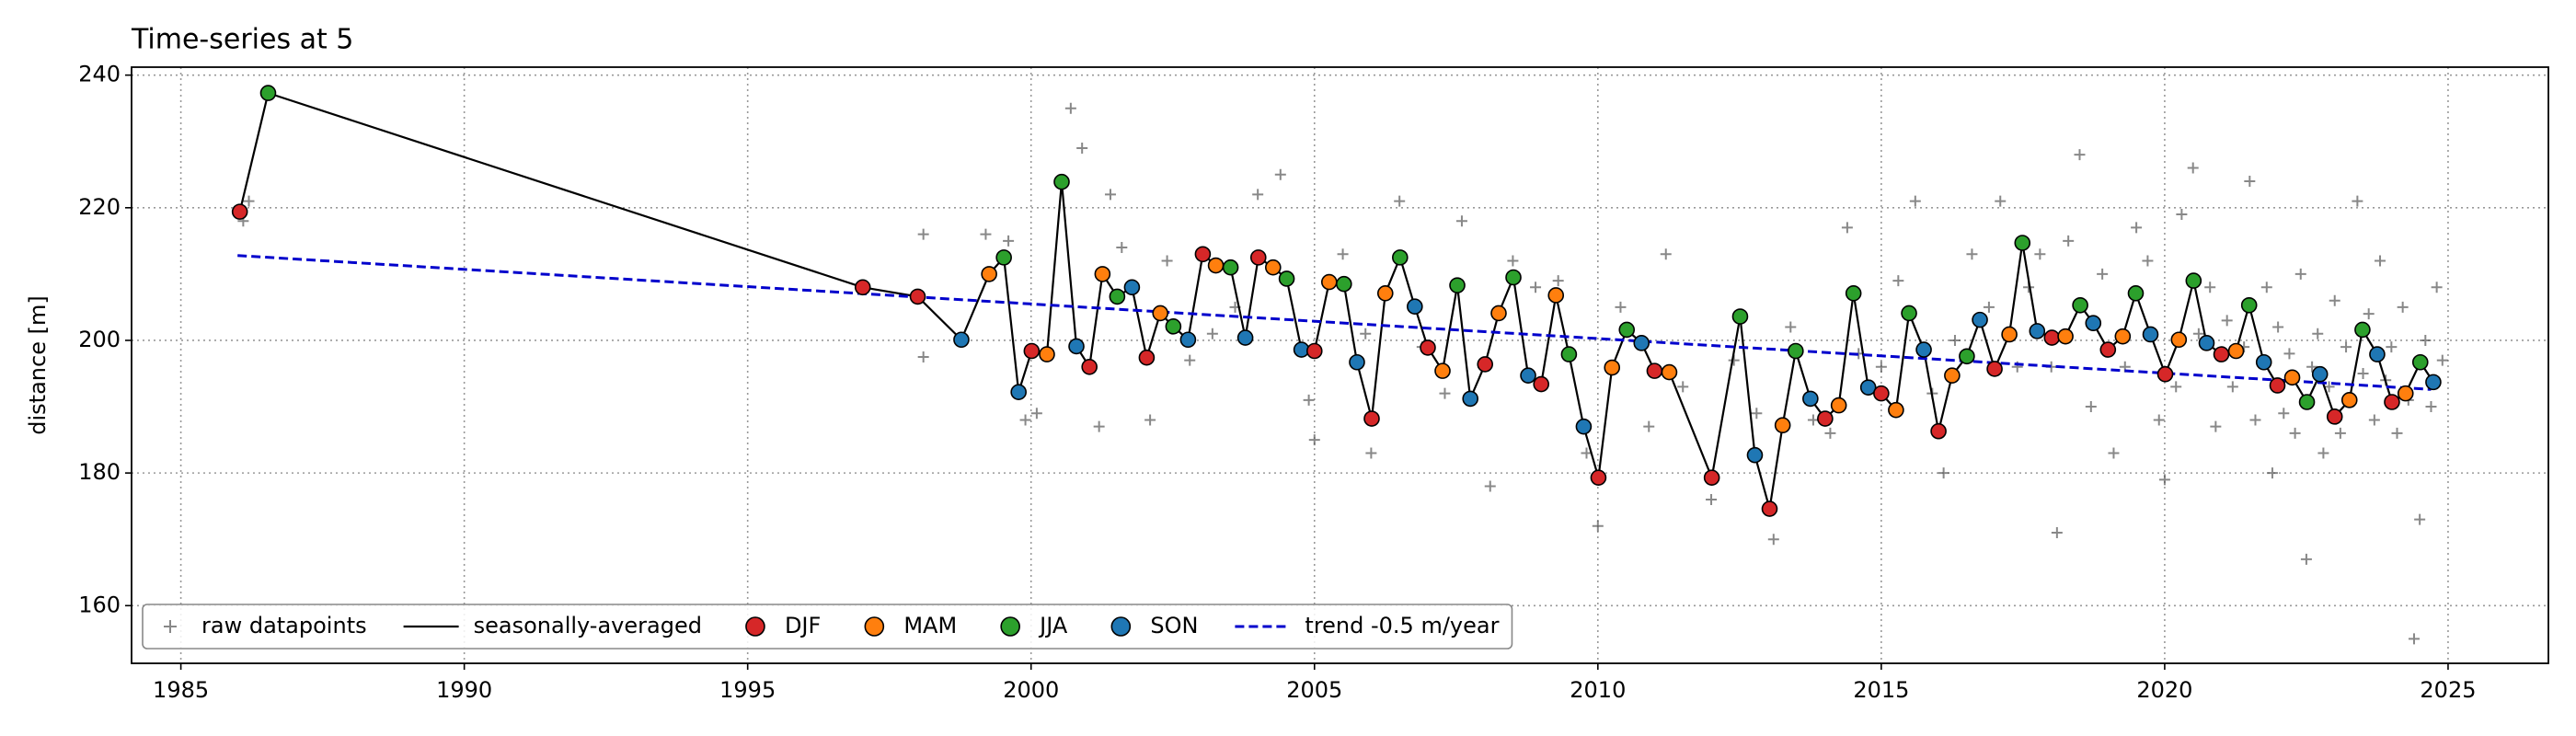  I want to click on x-tick-label: 2010, so click(1598, 690).